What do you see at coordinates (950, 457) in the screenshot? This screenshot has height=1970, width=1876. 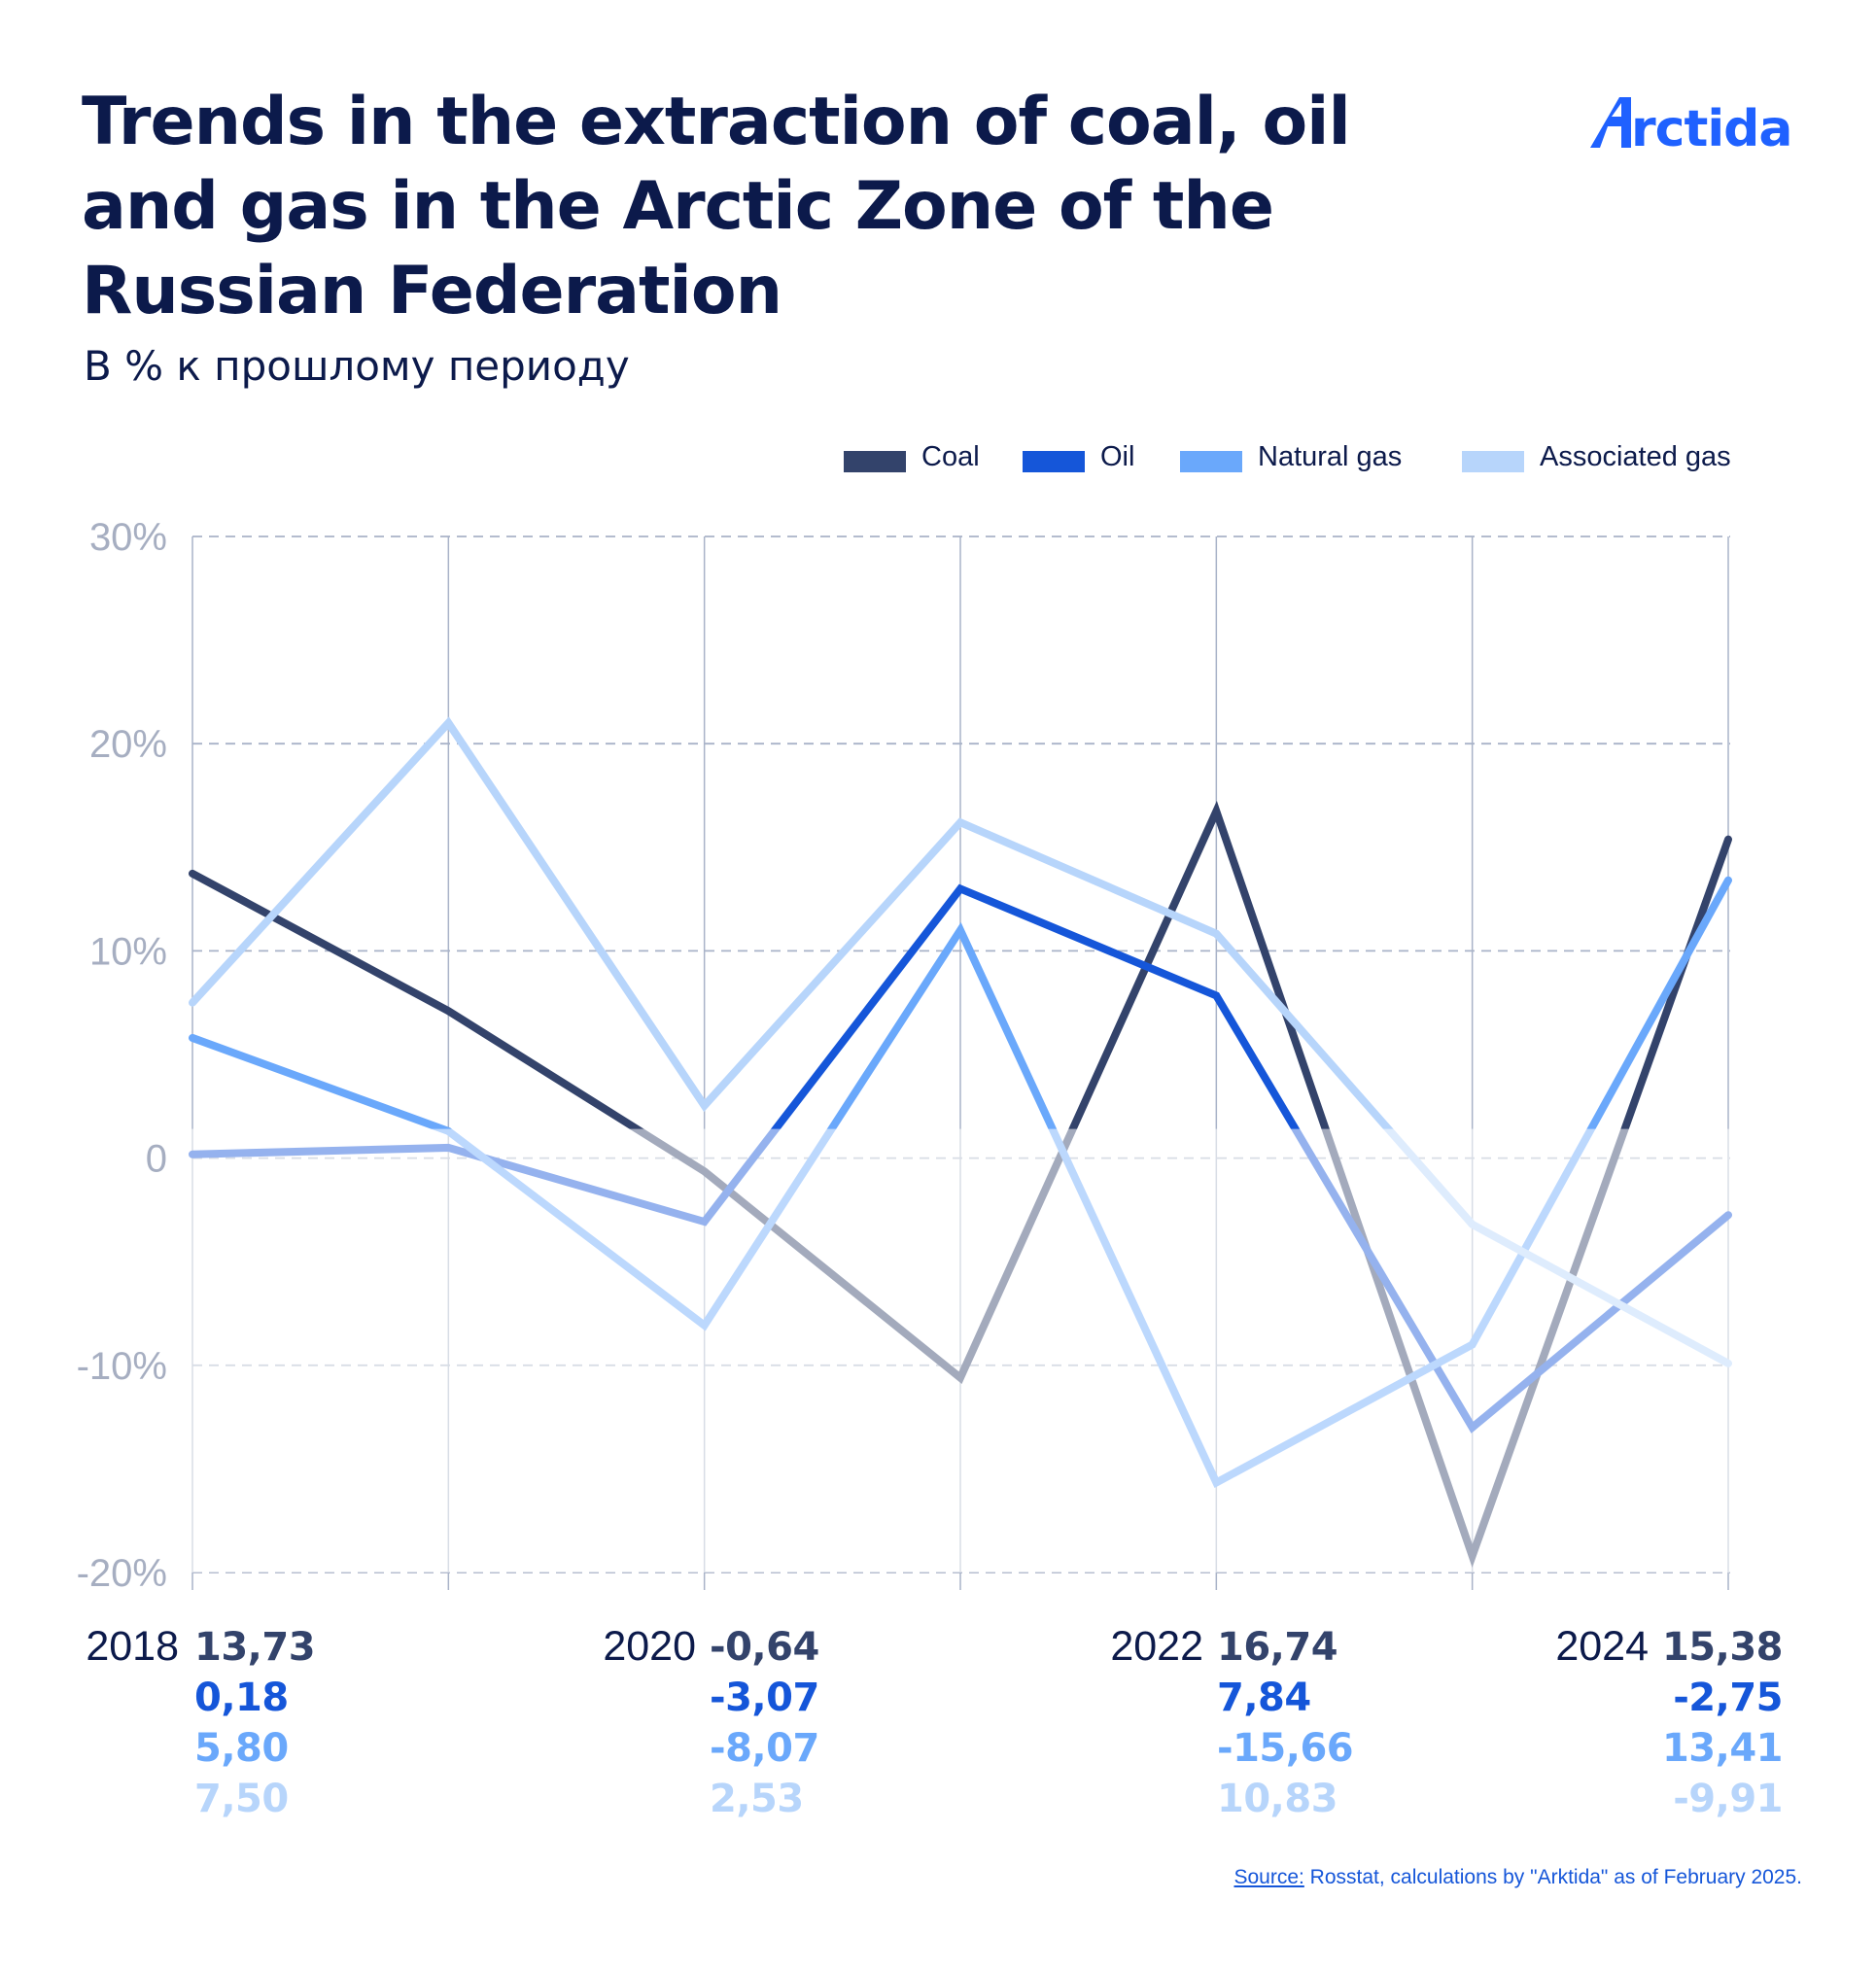 I see `legend-label-coal: Coal` at bounding box center [950, 457].